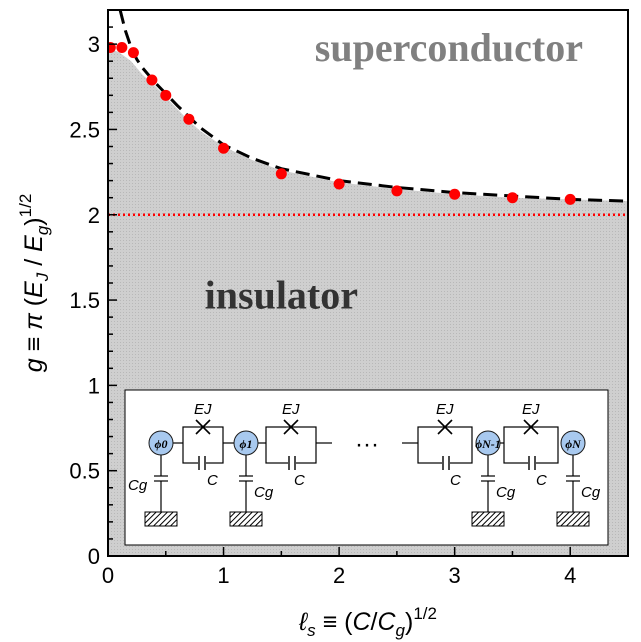  Describe the element at coordinates (223, 575) in the screenshot. I see `x-tick-label: 1` at that location.